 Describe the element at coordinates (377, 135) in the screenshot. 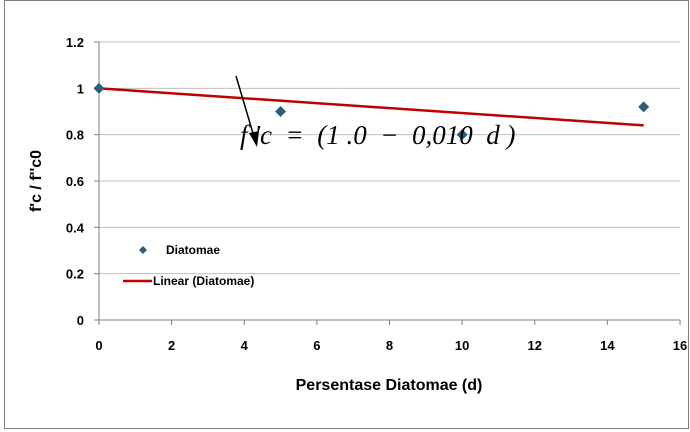

I see `equation-annotation: f 'c = (1 .0 − 0,010 d )` at that location.